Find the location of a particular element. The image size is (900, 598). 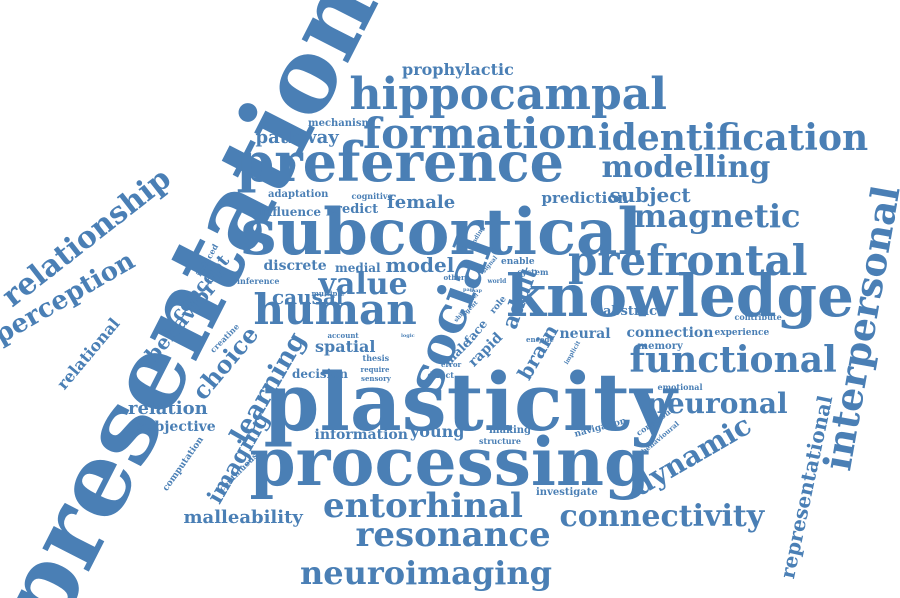

word-causal: causal is located at coordinates (308, 297).